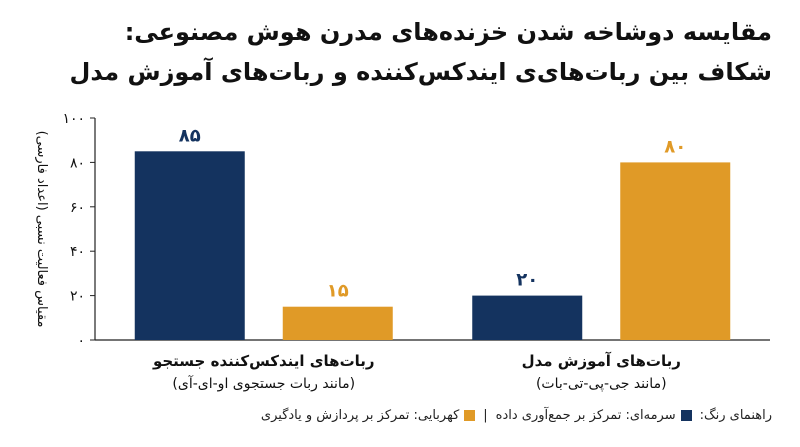 Image resolution: width=800 pixels, height=447 pixels. What do you see at coordinates (81, 341) in the screenshot?
I see `y-tick-label: ۰` at bounding box center [81, 341].